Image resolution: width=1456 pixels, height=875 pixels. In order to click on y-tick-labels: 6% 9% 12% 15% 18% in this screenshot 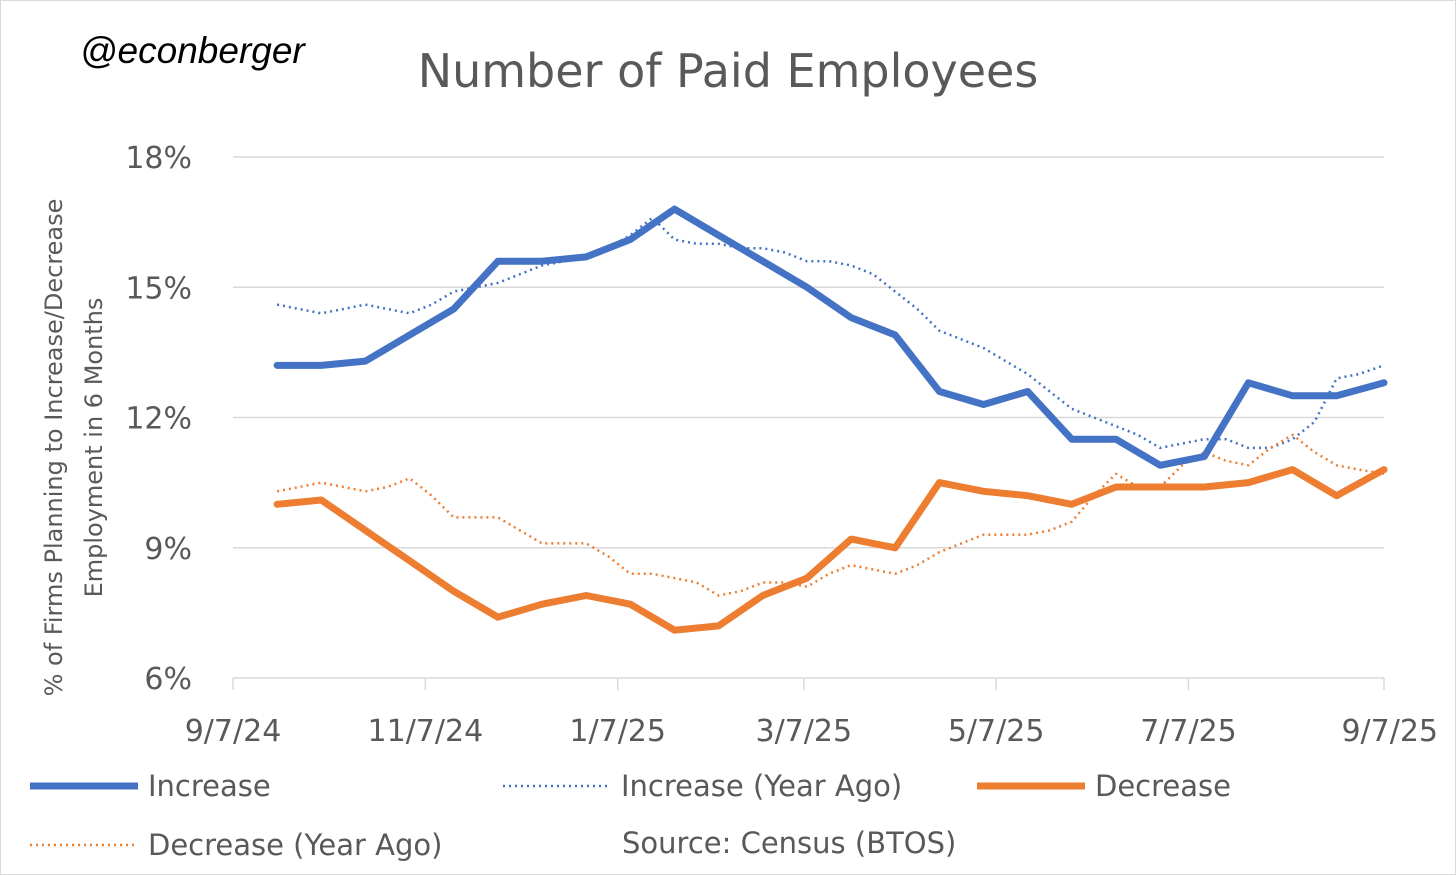, I will do `click(158, 419)`.